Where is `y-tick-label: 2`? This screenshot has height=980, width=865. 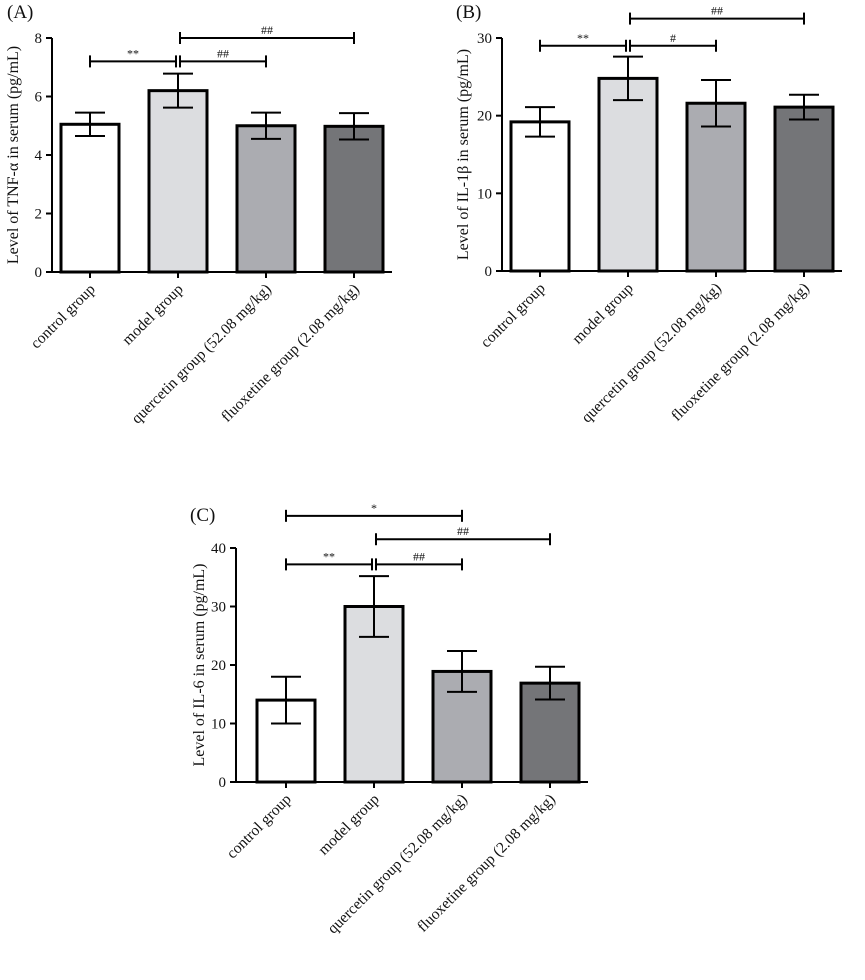 y-tick-label: 2 is located at coordinates (39, 215).